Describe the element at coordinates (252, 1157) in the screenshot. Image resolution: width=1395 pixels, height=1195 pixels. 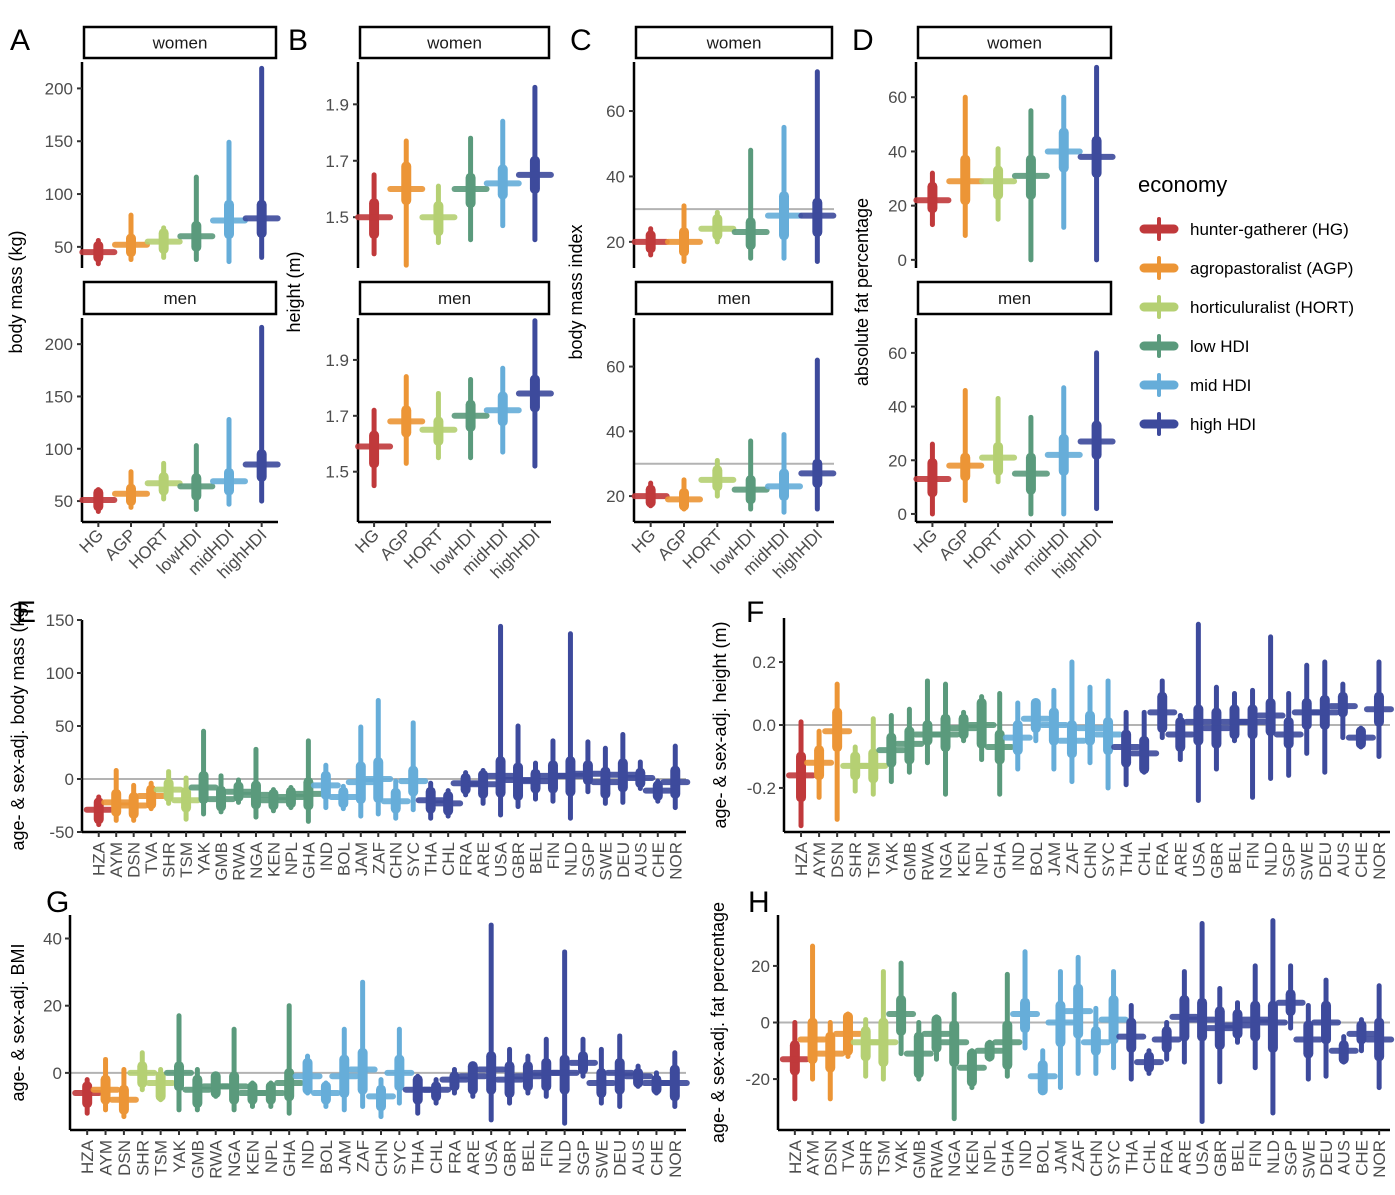
I see `x-tick-label: KEN` at that location.